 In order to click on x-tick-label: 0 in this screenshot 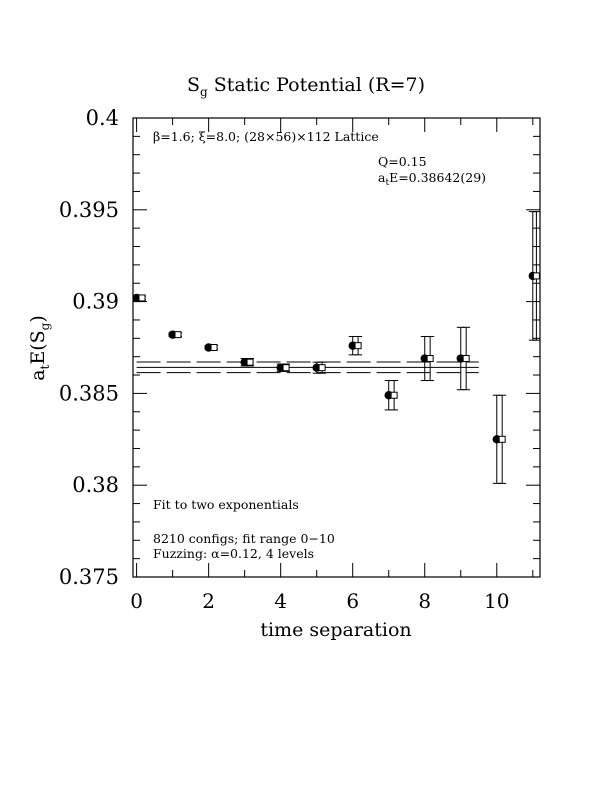, I will do `click(136, 601)`.